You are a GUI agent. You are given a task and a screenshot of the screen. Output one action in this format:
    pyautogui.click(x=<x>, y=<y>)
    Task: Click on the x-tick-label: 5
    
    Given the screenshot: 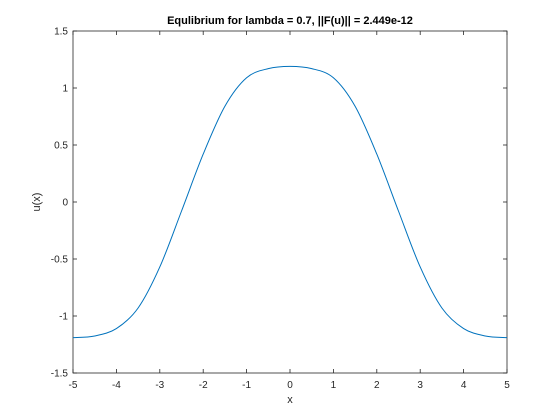 What is the action you would take?
    pyautogui.click(x=507, y=385)
    